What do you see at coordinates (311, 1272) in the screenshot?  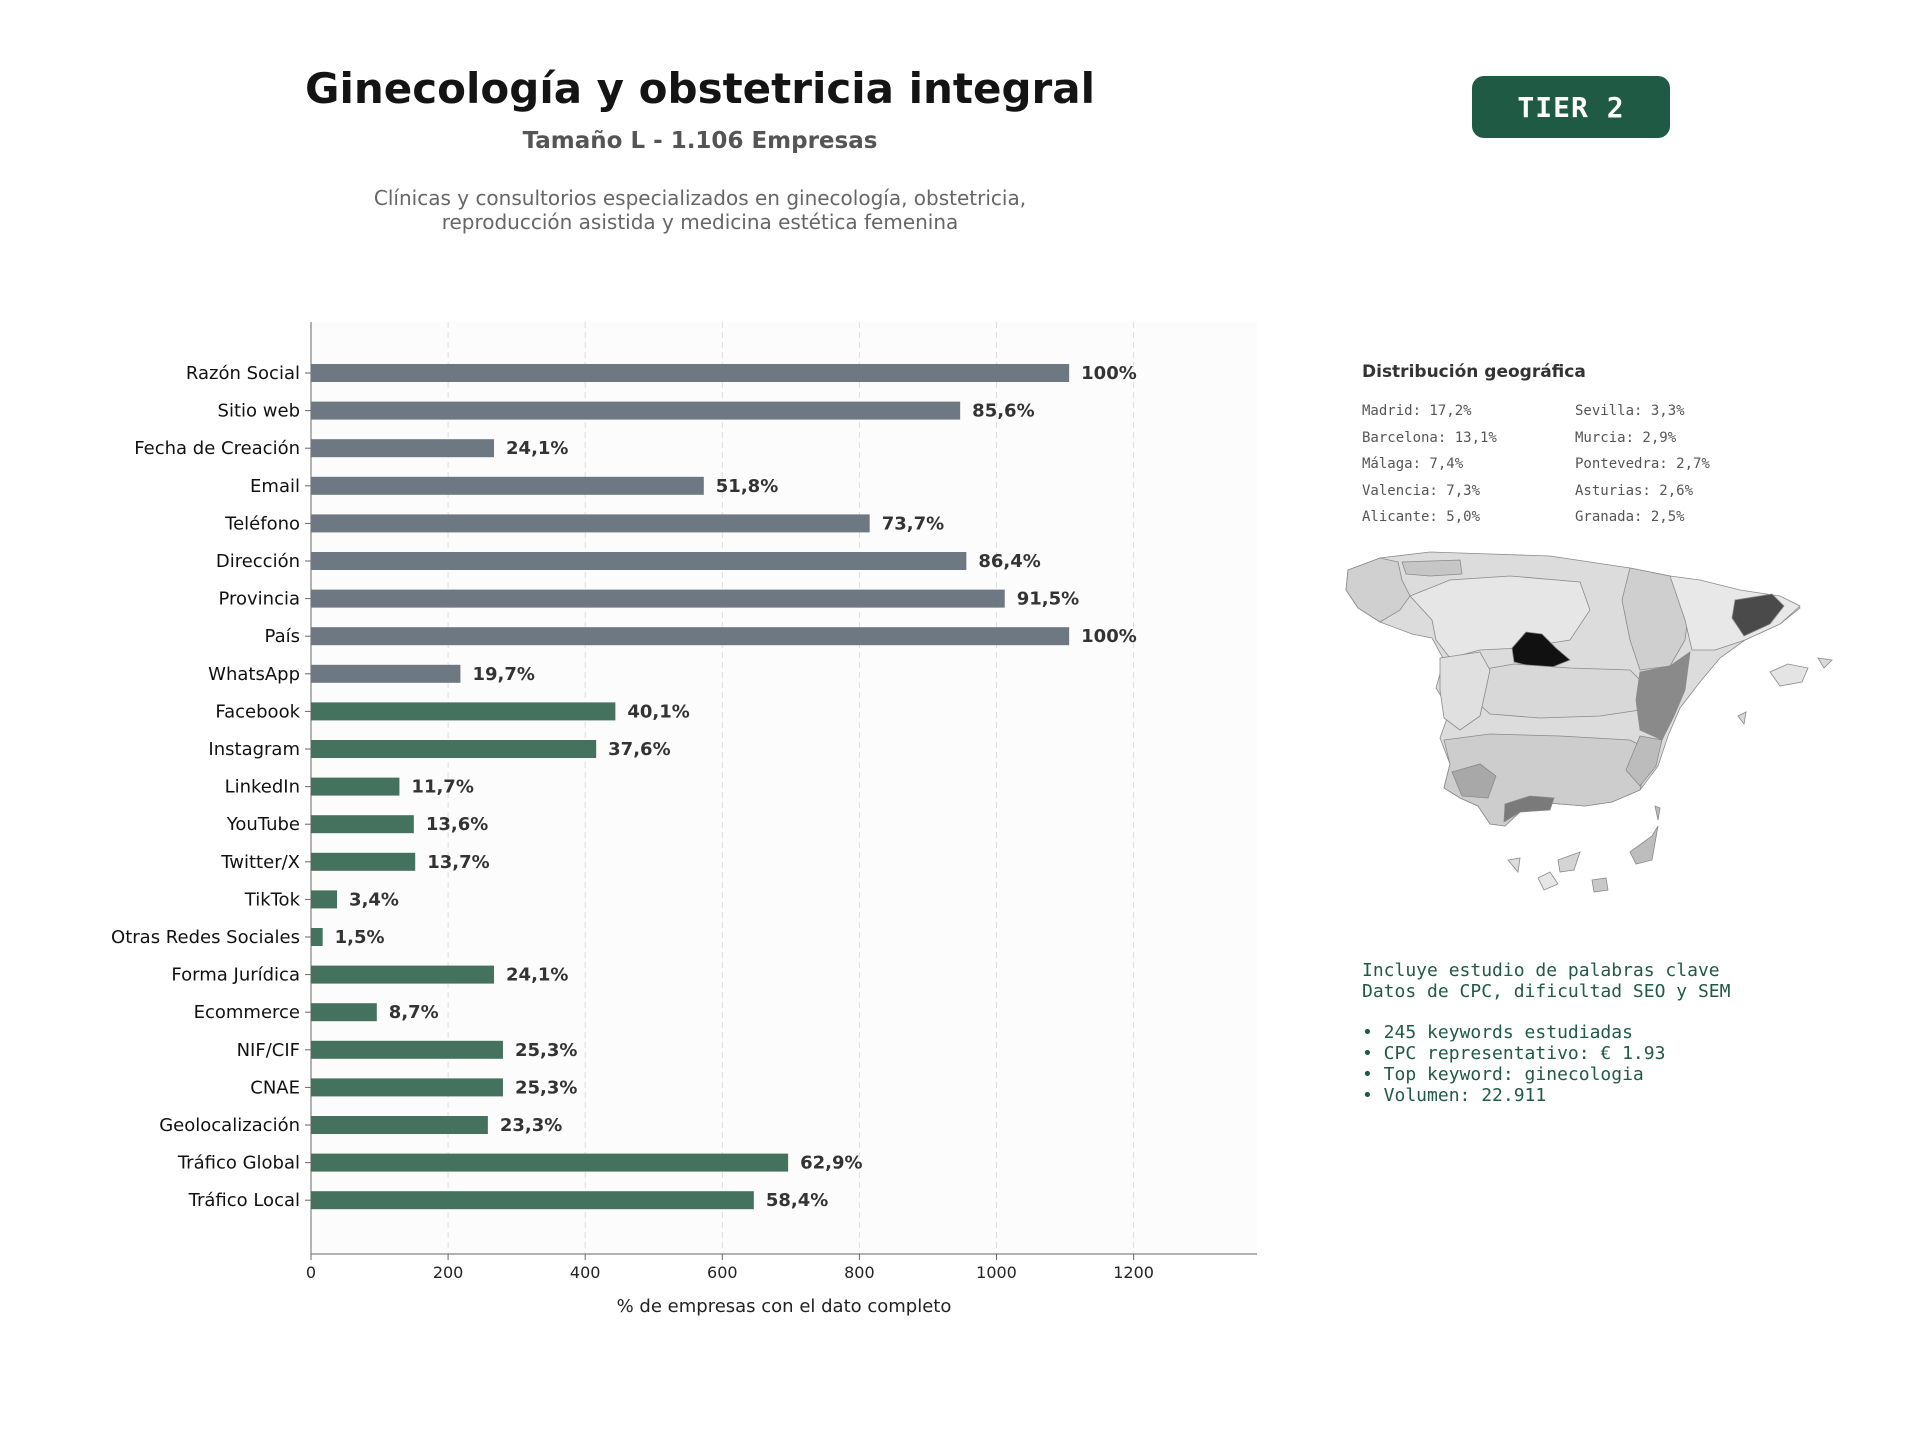 I see `x-tick-label: 0` at bounding box center [311, 1272].